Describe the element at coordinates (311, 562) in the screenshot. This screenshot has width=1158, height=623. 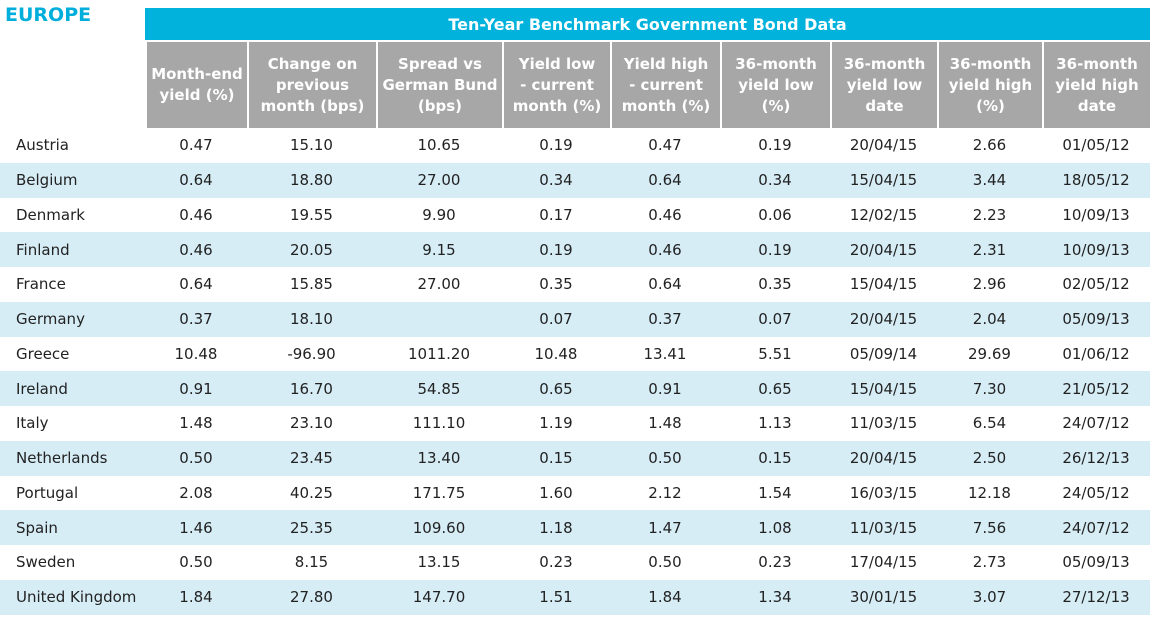
I see `table-cell: 8.15` at that location.